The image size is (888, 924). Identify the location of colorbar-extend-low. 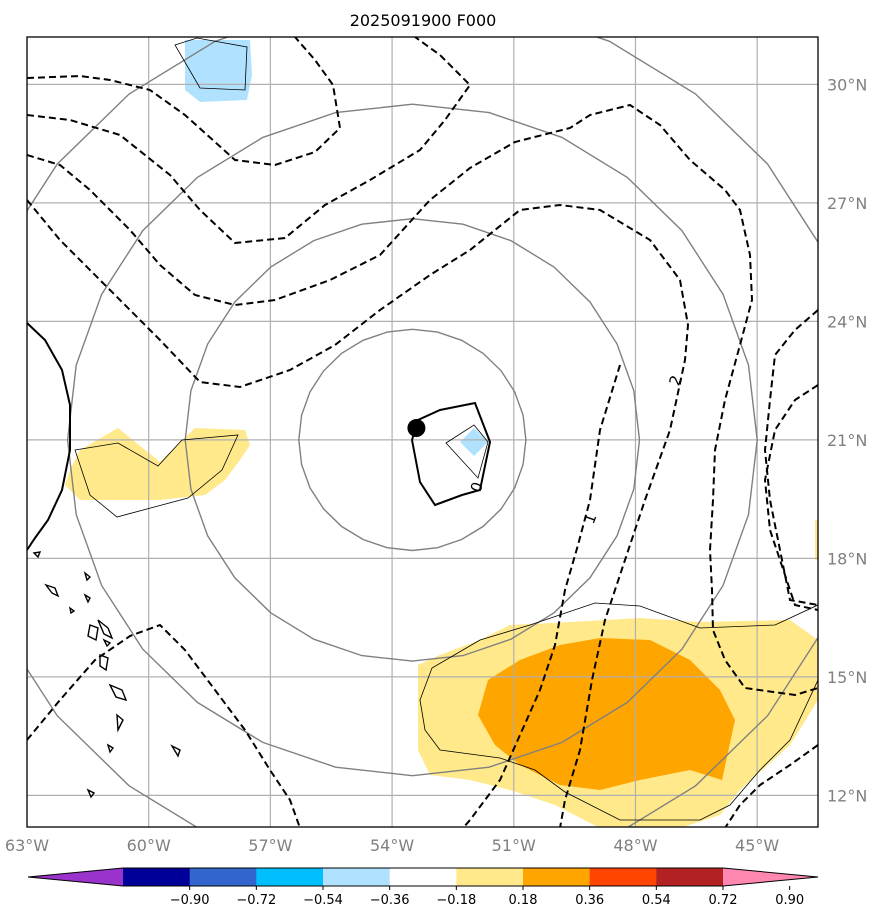
(75, 877).